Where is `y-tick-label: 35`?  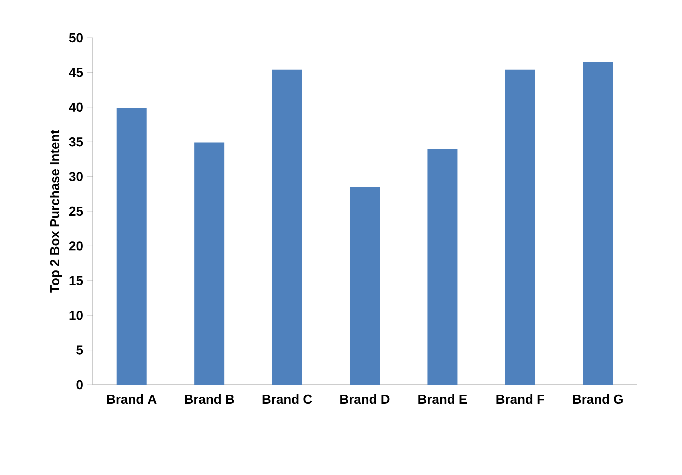
y-tick-label: 35 is located at coordinates (76, 142).